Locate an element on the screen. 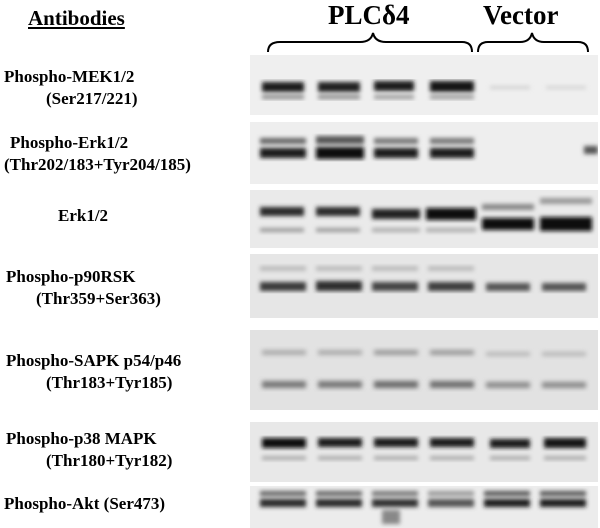  vector-bracket is located at coordinates (533, 42).